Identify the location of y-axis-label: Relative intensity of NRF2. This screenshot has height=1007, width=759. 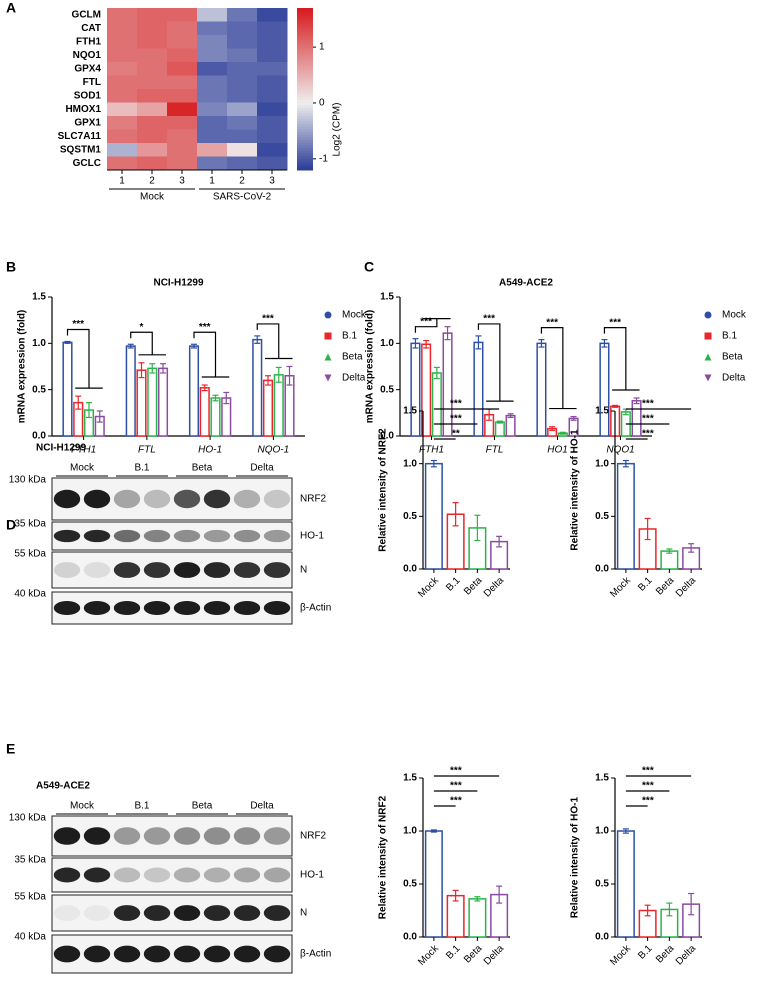
(383, 490).